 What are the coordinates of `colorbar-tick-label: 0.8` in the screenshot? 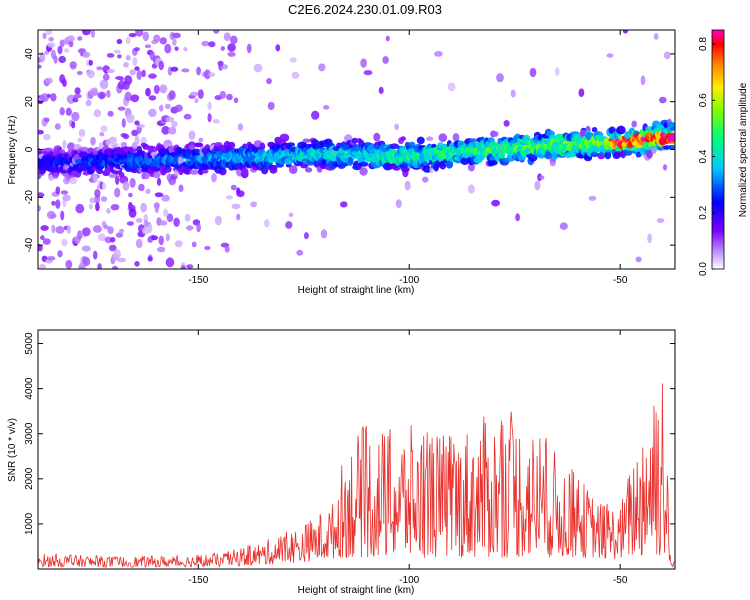 It's located at (703, 44).